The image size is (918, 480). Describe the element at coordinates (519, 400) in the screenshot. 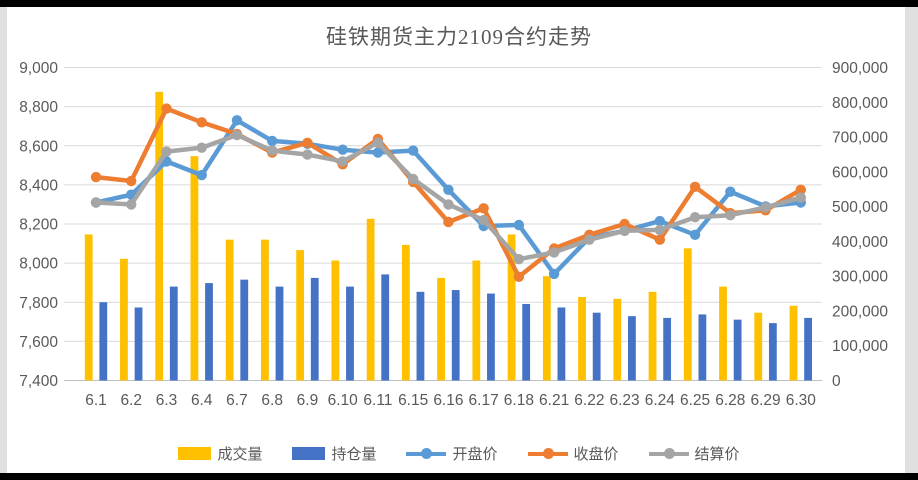

I see `x-axis-tick: 6.18` at that location.